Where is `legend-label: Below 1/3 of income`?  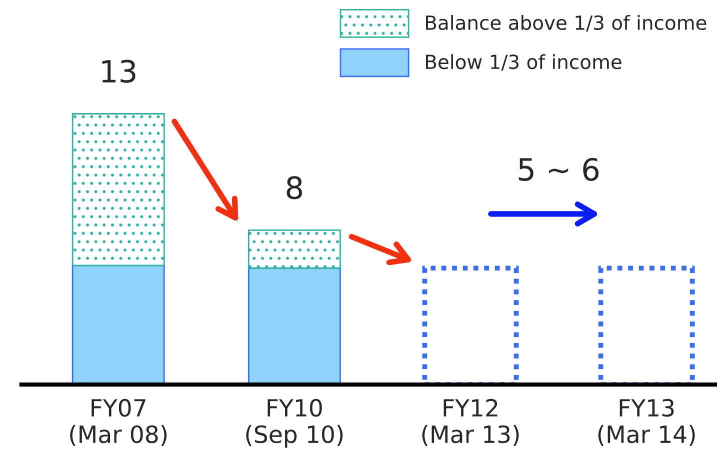 legend-label: Below 1/3 of income is located at coordinates (524, 62).